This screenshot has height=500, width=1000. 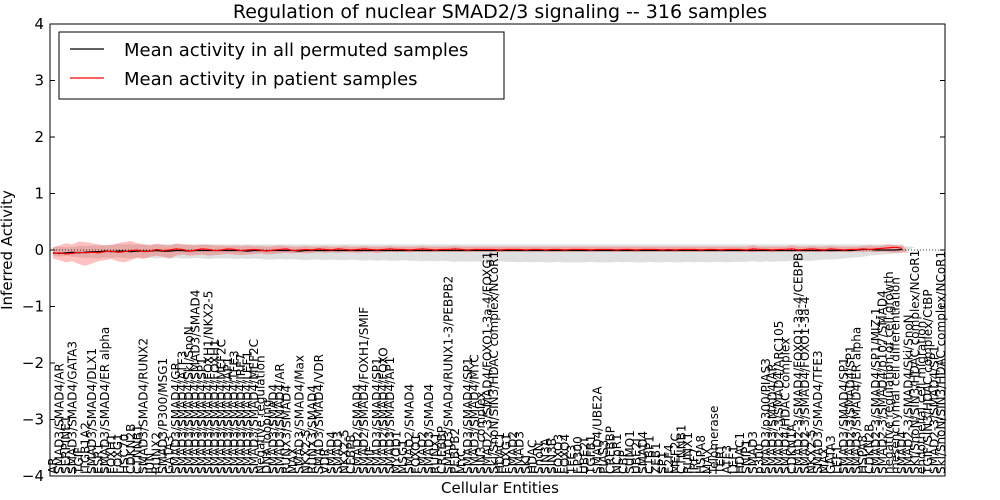 I want to click on x-tick-label: EP300, so click(x=578, y=455).